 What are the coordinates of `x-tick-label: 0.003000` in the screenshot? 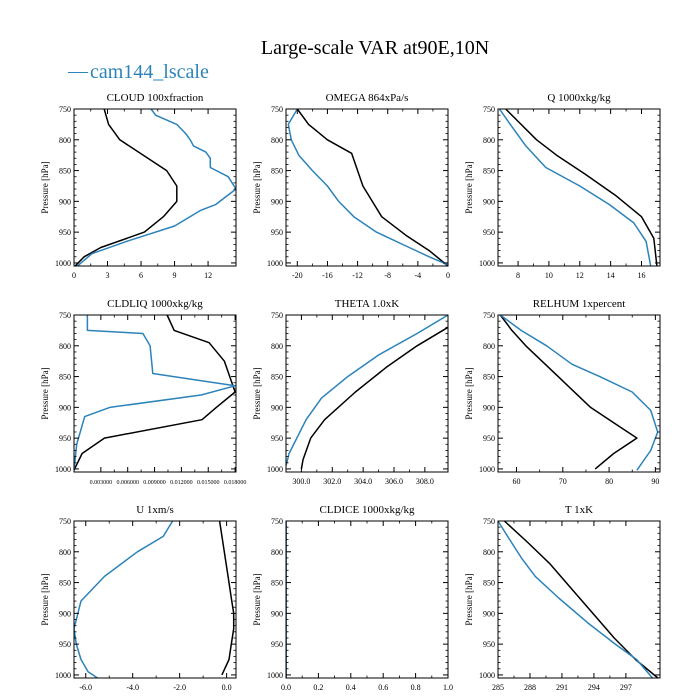 It's located at (101, 483).